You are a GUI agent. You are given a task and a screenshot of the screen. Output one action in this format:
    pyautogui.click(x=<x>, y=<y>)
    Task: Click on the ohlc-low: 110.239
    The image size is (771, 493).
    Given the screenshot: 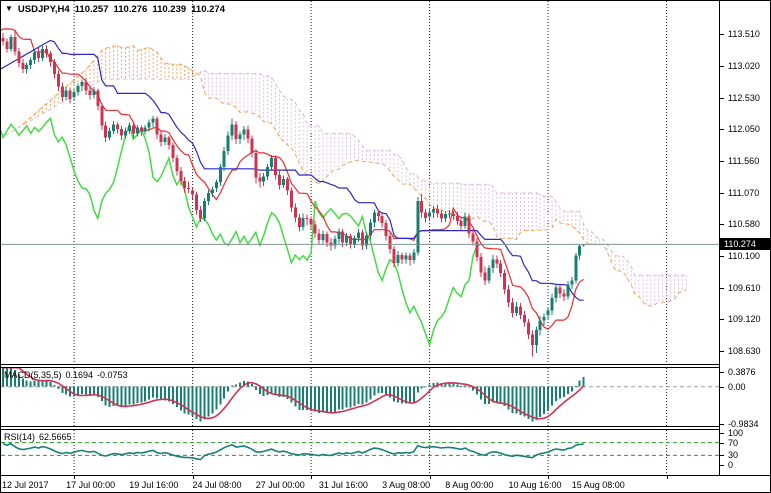 What is the action you would take?
    pyautogui.click(x=169, y=9)
    